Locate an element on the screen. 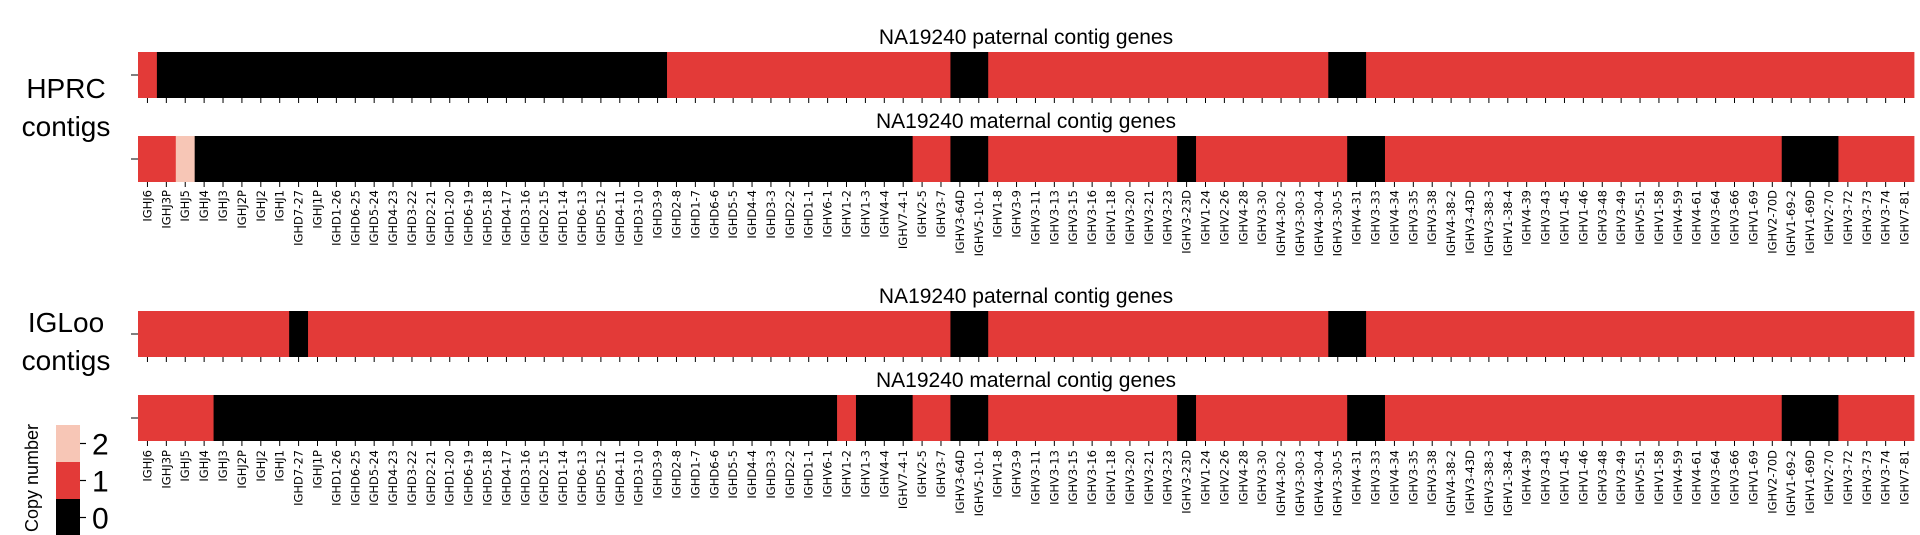 Image resolution: width=1920 pixels, height=535 pixels. x-tick-label: IGHD3-9 is located at coordinates (658, 214).